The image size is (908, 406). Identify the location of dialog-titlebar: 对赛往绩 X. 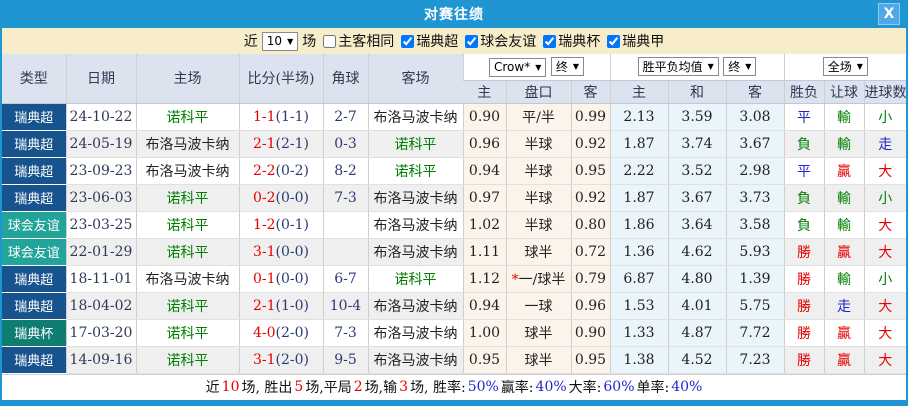
(454, 14).